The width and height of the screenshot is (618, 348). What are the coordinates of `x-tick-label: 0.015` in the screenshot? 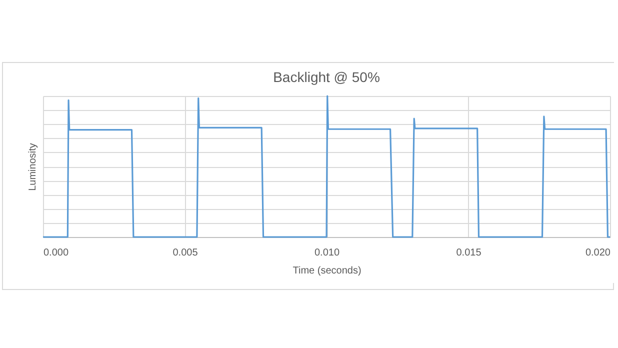 It's located at (469, 253).